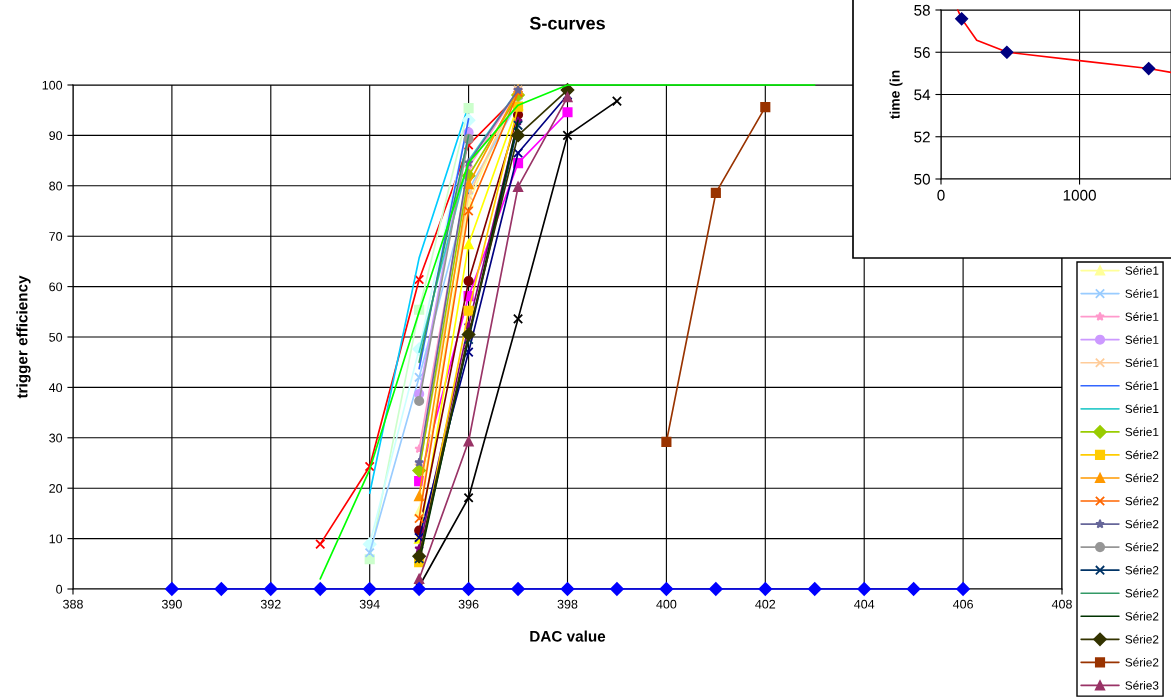 The image size is (1171, 699). Describe the element at coordinates (567, 604) in the screenshot. I see `x-tick-label: 398` at that location.